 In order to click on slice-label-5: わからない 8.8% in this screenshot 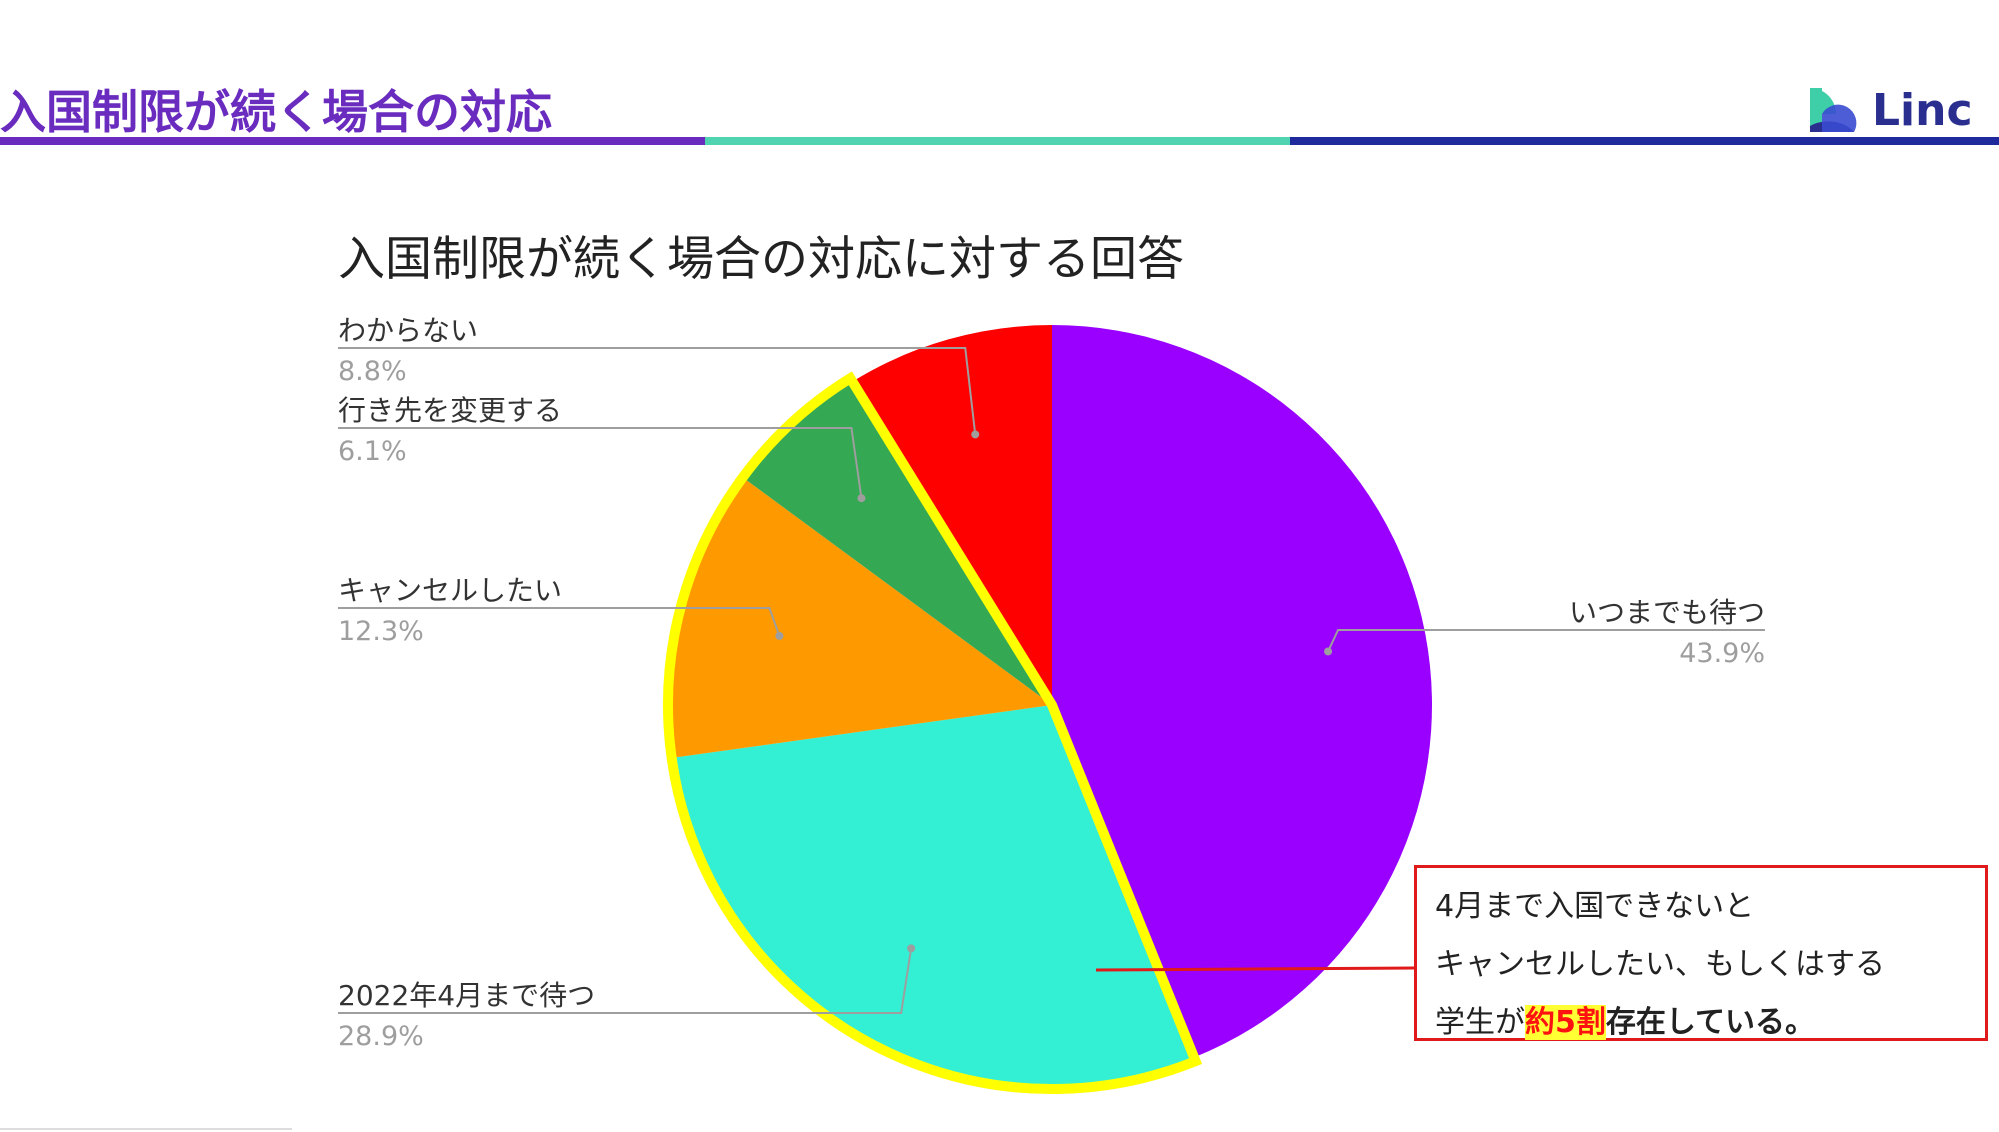, I will do `click(659, 376)`.